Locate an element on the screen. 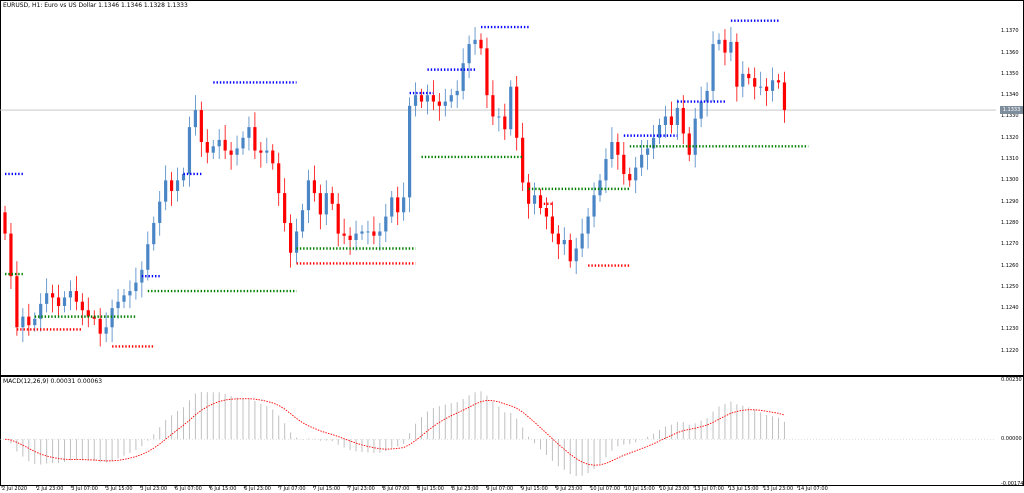 This screenshot has height=493, width=1024. time-axis-label: 9 Jul 15:00 is located at coordinates (534, 489).